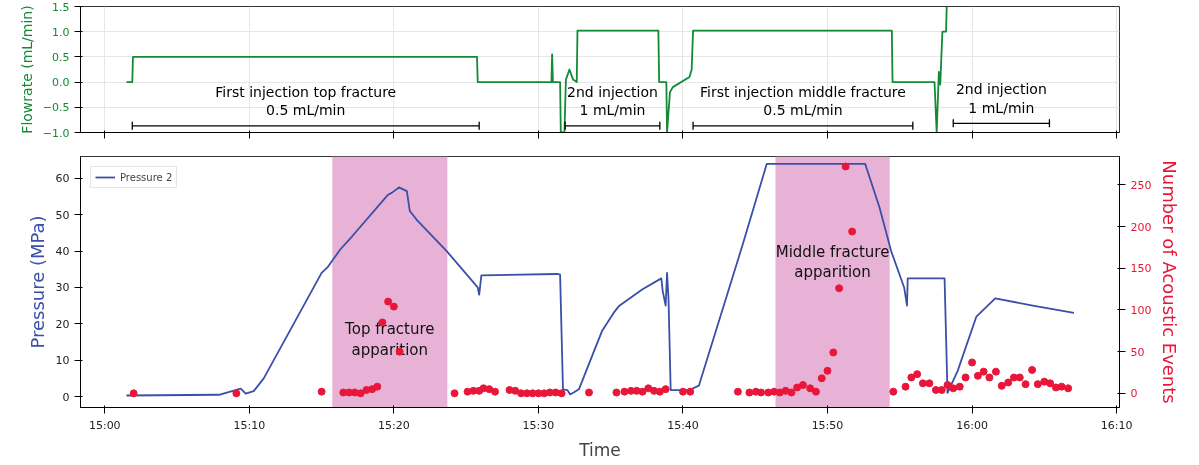 The height and width of the screenshot is (465, 1199). What do you see at coordinates (61, 7) in the screenshot?
I see `y-tick-label: 1.5` at bounding box center [61, 7].